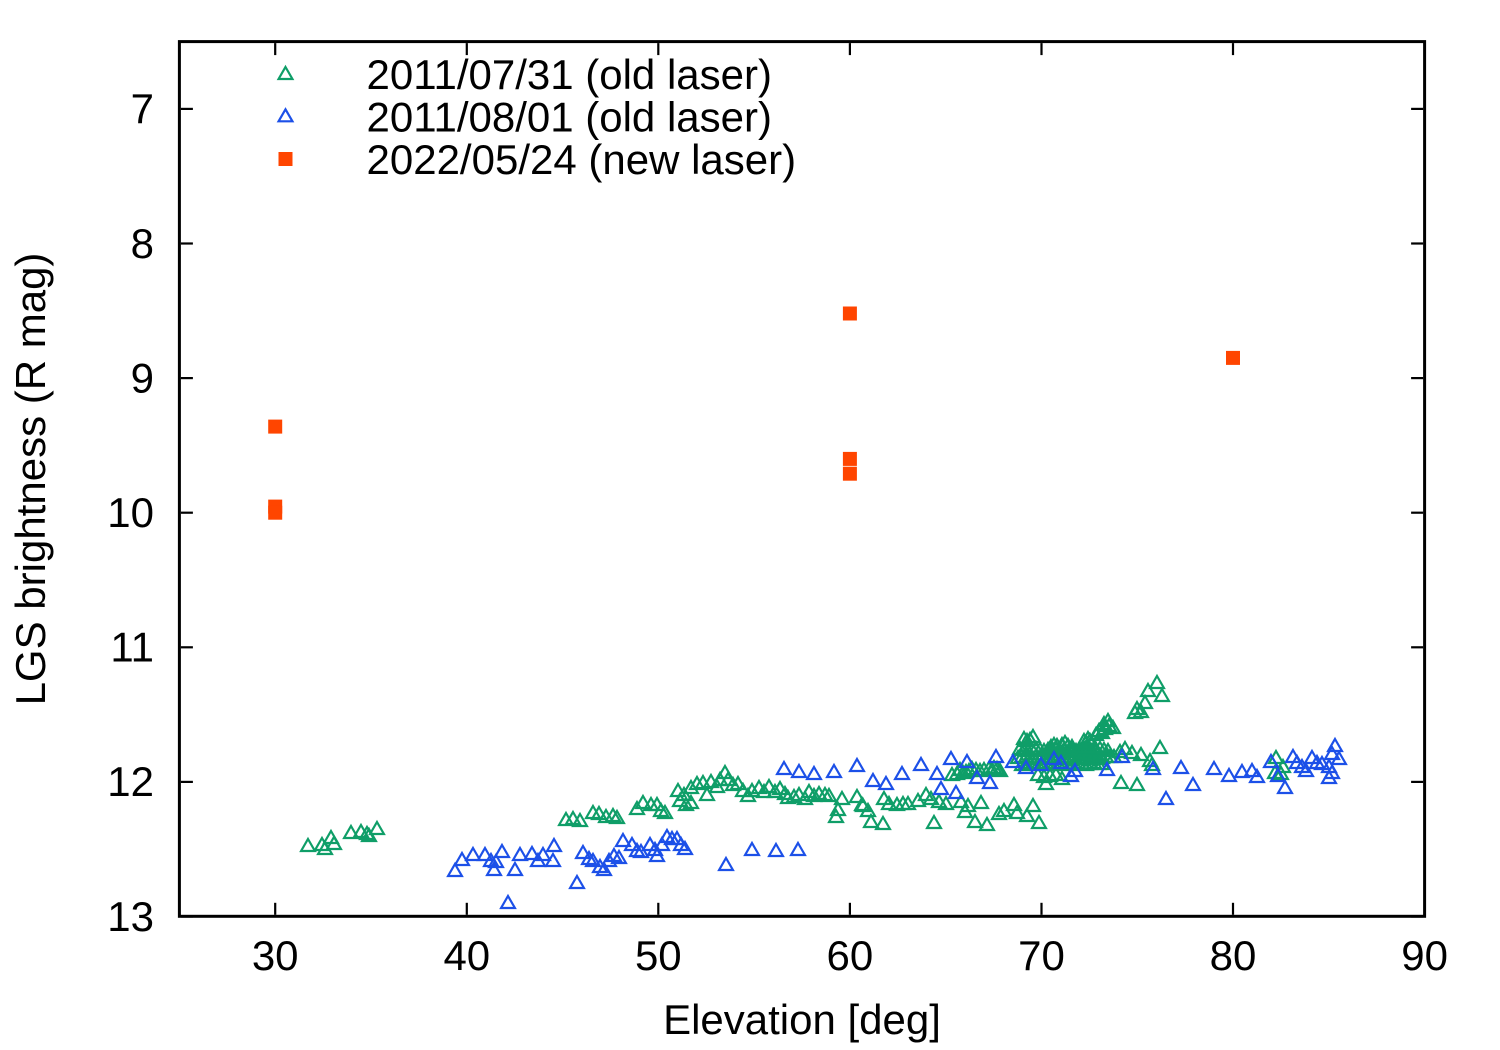 The width and height of the screenshot is (1500, 1050). What do you see at coordinates (132, 647) in the screenshot?
I see `svg-text: 11` at bounding box center [132, 647].